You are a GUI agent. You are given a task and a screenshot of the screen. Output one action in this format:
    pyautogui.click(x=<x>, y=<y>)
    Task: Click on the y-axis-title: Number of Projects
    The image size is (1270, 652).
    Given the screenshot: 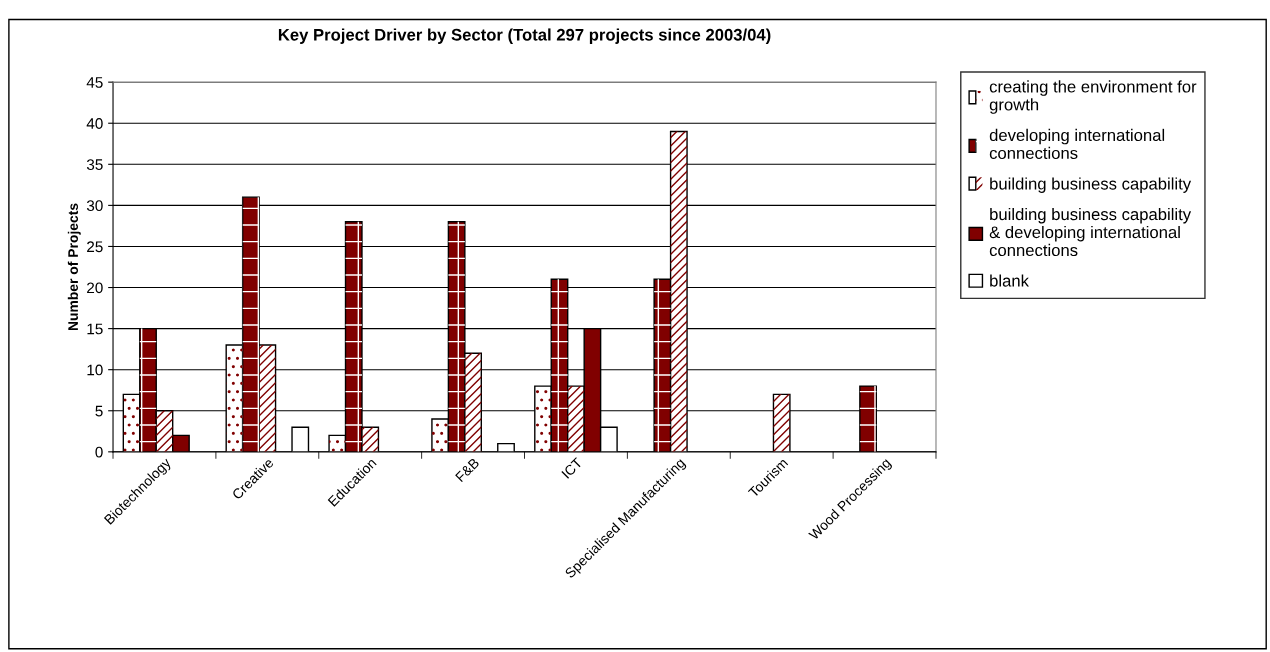 What is the action you would take?
    pyautogui.click(x=74, y=267)
    